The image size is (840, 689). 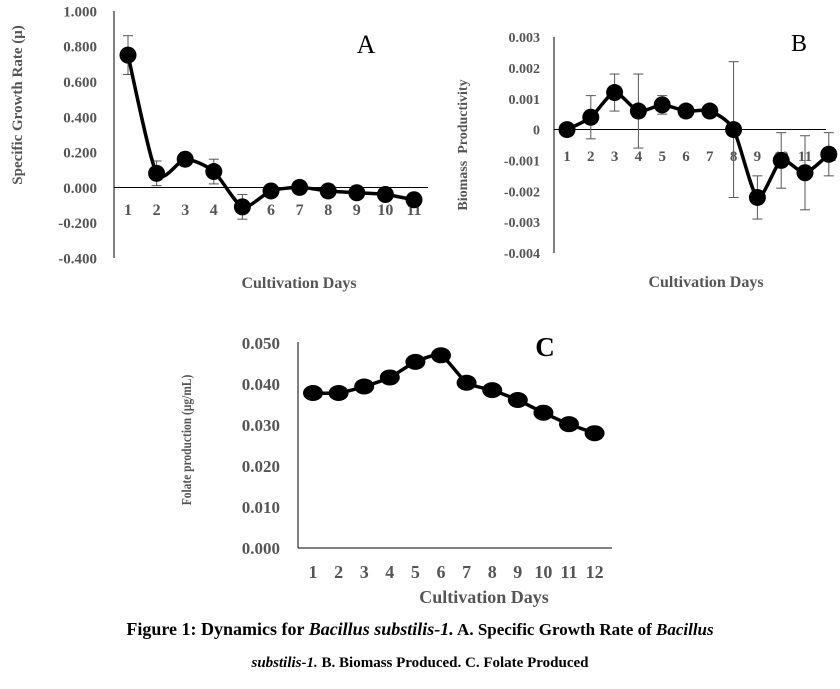 I want to click on y-tick-label: -0.004, so click(x=522, y=254).